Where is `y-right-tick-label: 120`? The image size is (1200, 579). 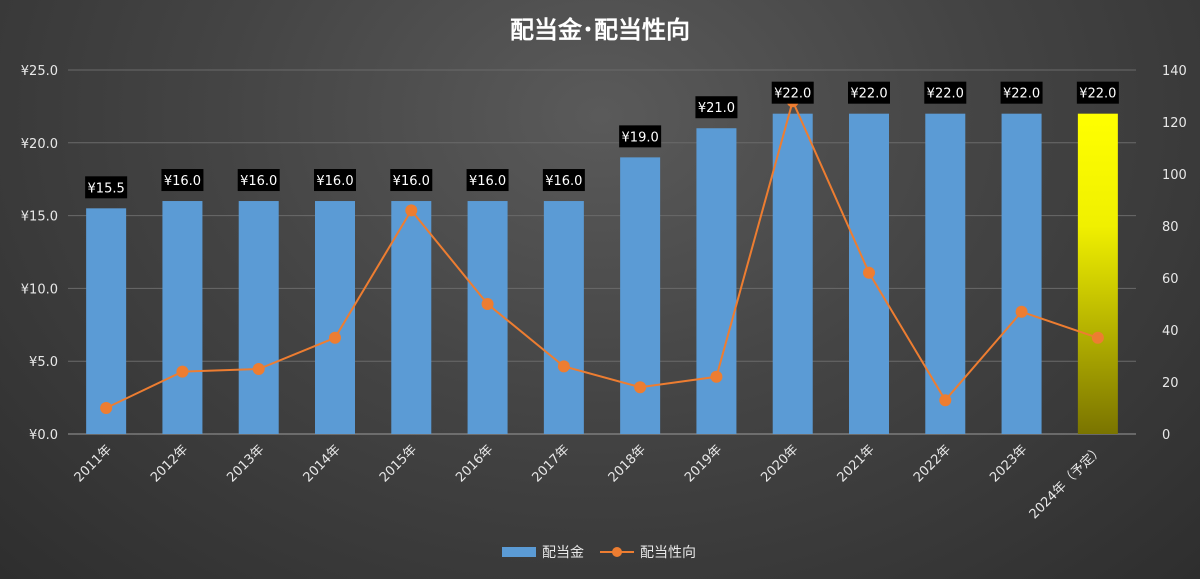 y-right-tick-label: 120 is located at coordinates (1174, 123).